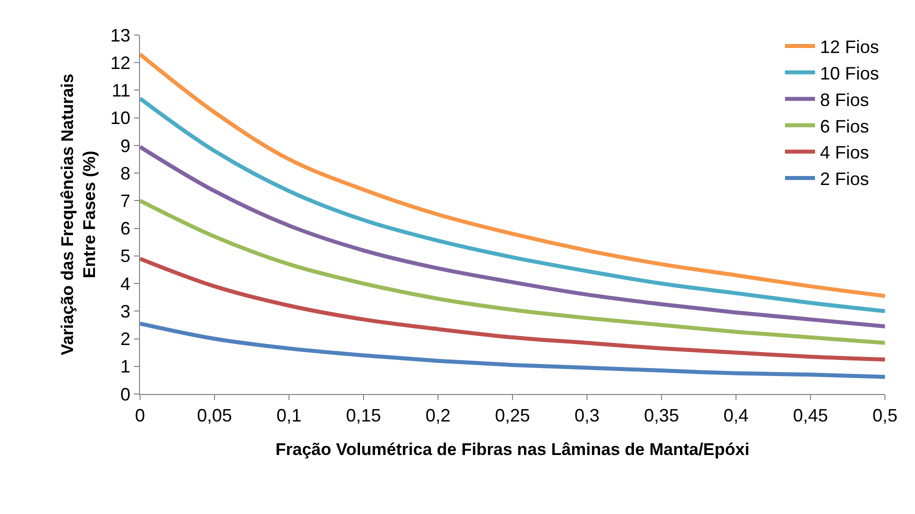  Describe the element at coordinates (125, 146) in the screenshot. I see `y-tick-label: 9` at that location.